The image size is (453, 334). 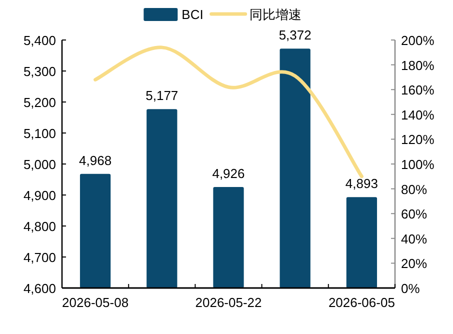 What do you see at coordinates (414, 264) in the screenshot?
I see `y2-tick-label: 20%` at bounding box center [414, 264].